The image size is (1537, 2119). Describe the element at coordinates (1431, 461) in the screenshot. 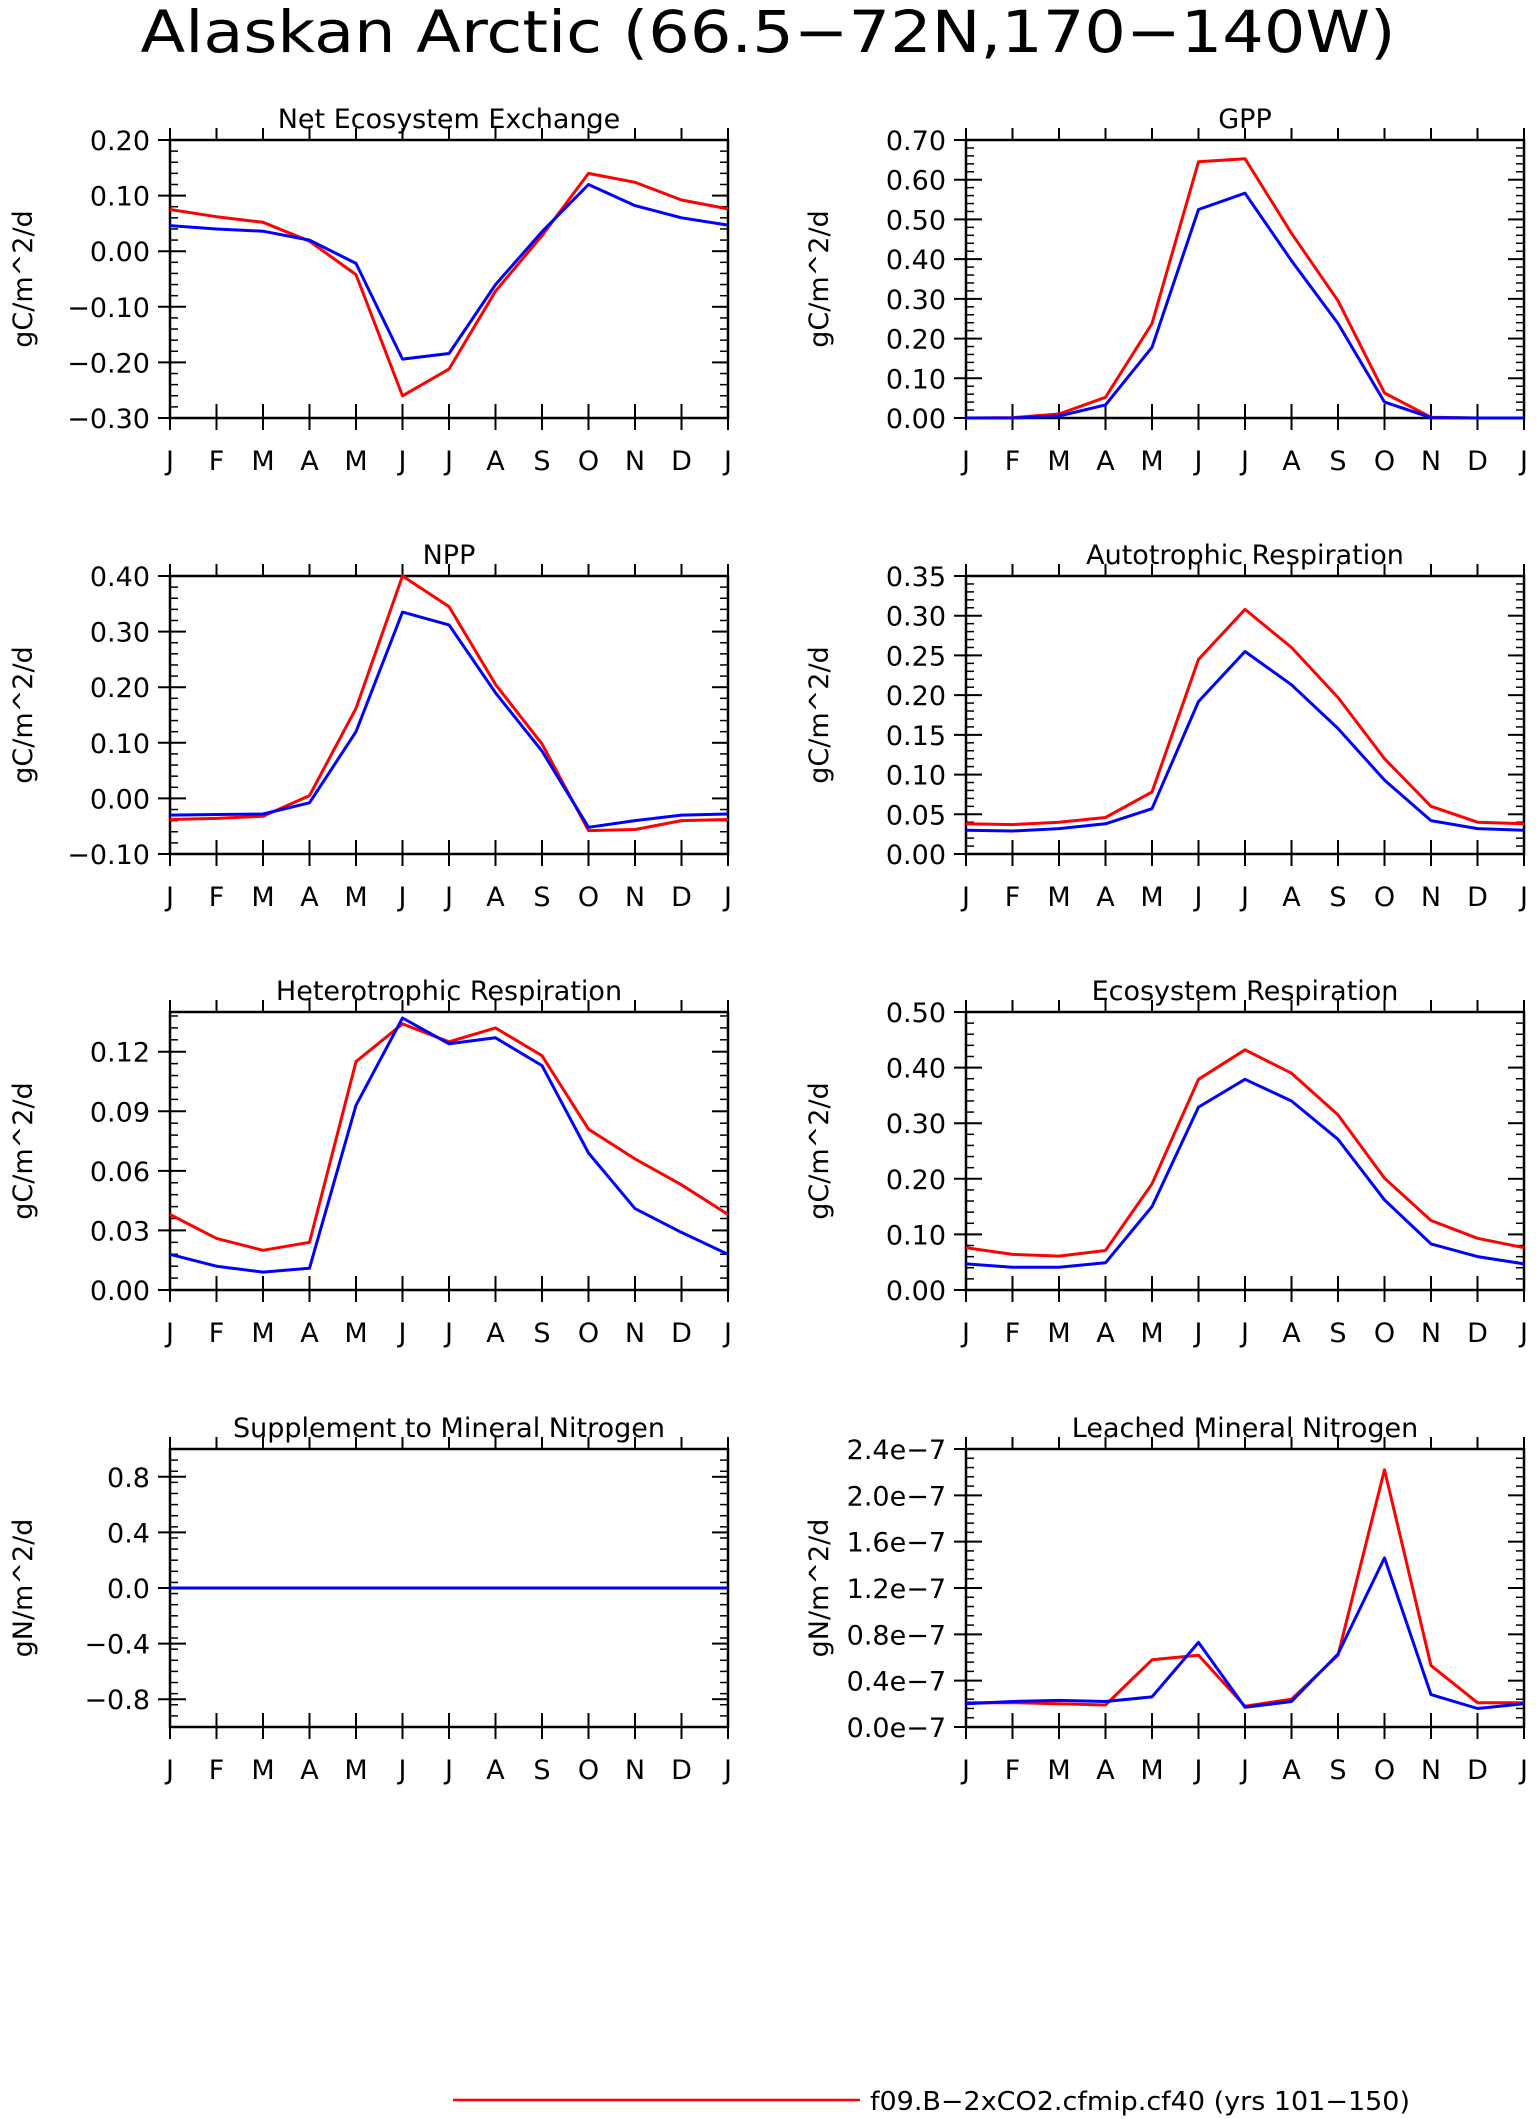

I see `gpp-xtick-label: N` at that location.